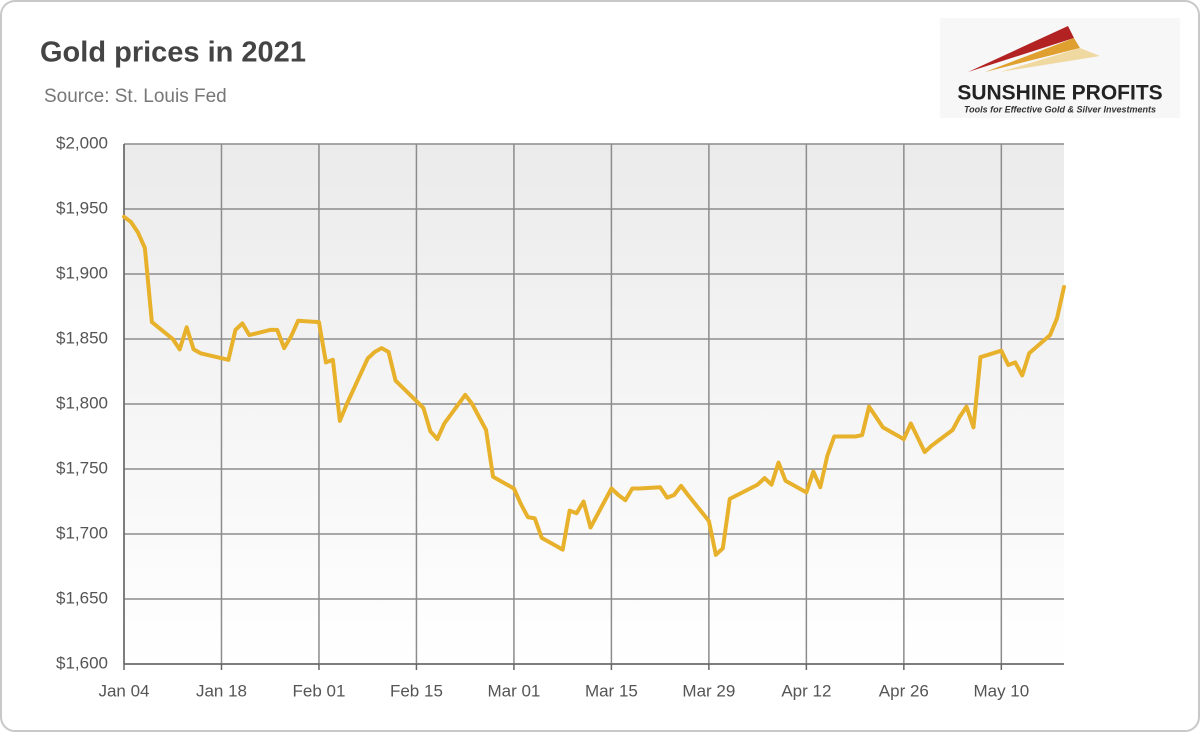 This screenshot has height=732, width=1200. I want to click on x-tick-label: Mar 15, so click(611, 690).